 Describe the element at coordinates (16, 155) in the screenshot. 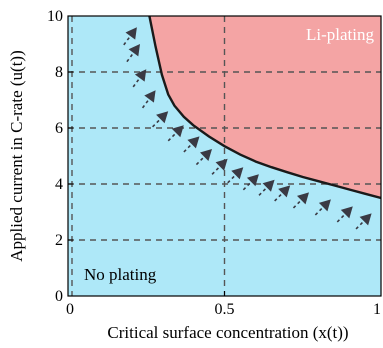

I see `y-axis-label: Applied current in C-rate (u(t))` at that location.